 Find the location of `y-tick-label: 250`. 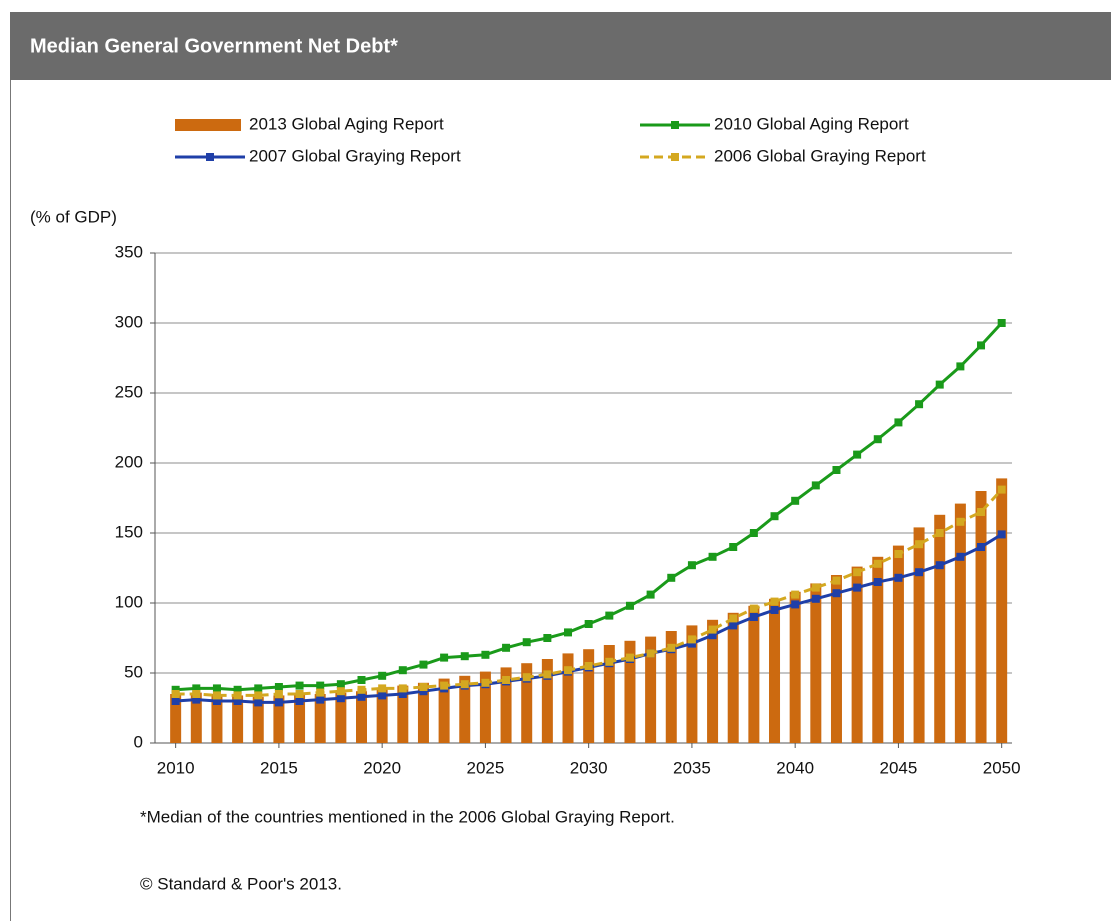

y-tick-label: 250 is located at coordinates (129, 391).